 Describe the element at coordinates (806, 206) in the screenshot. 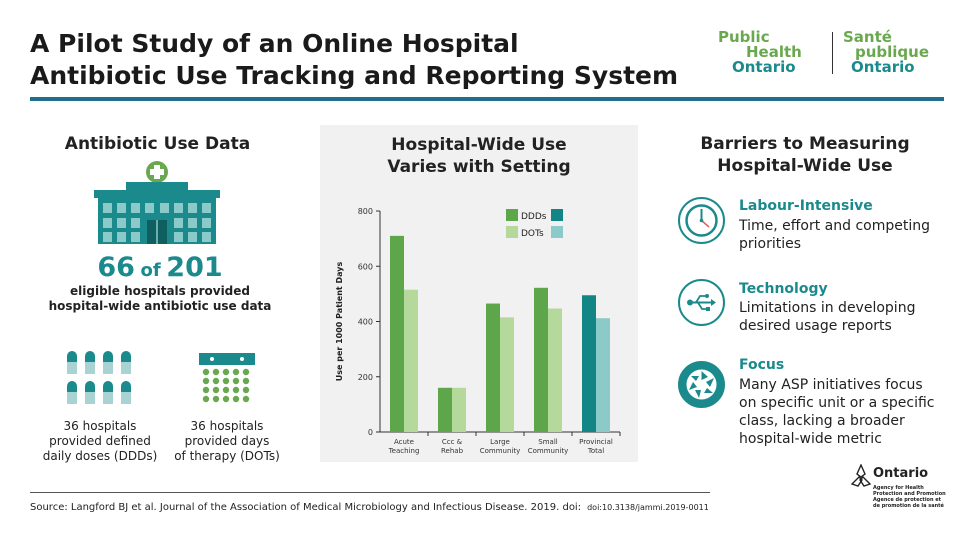

I see `barrier-title-labour: Labour-Intensive` at that location.